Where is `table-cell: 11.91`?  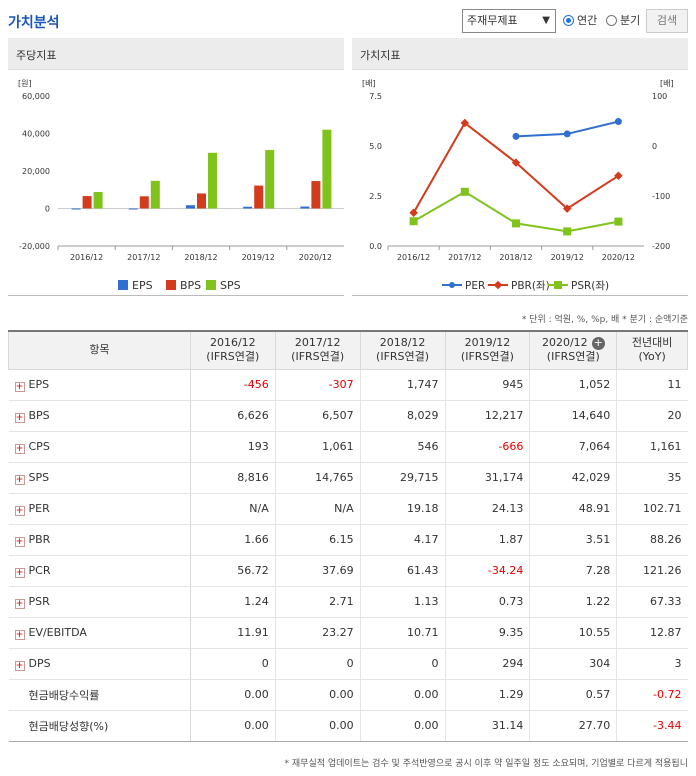
table-cell: 11.91 is located at coordinates (233, 633).